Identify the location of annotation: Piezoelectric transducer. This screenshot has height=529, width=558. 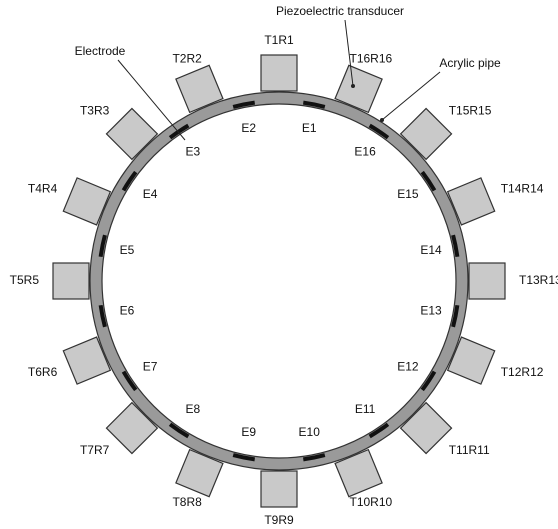
(340, 11).